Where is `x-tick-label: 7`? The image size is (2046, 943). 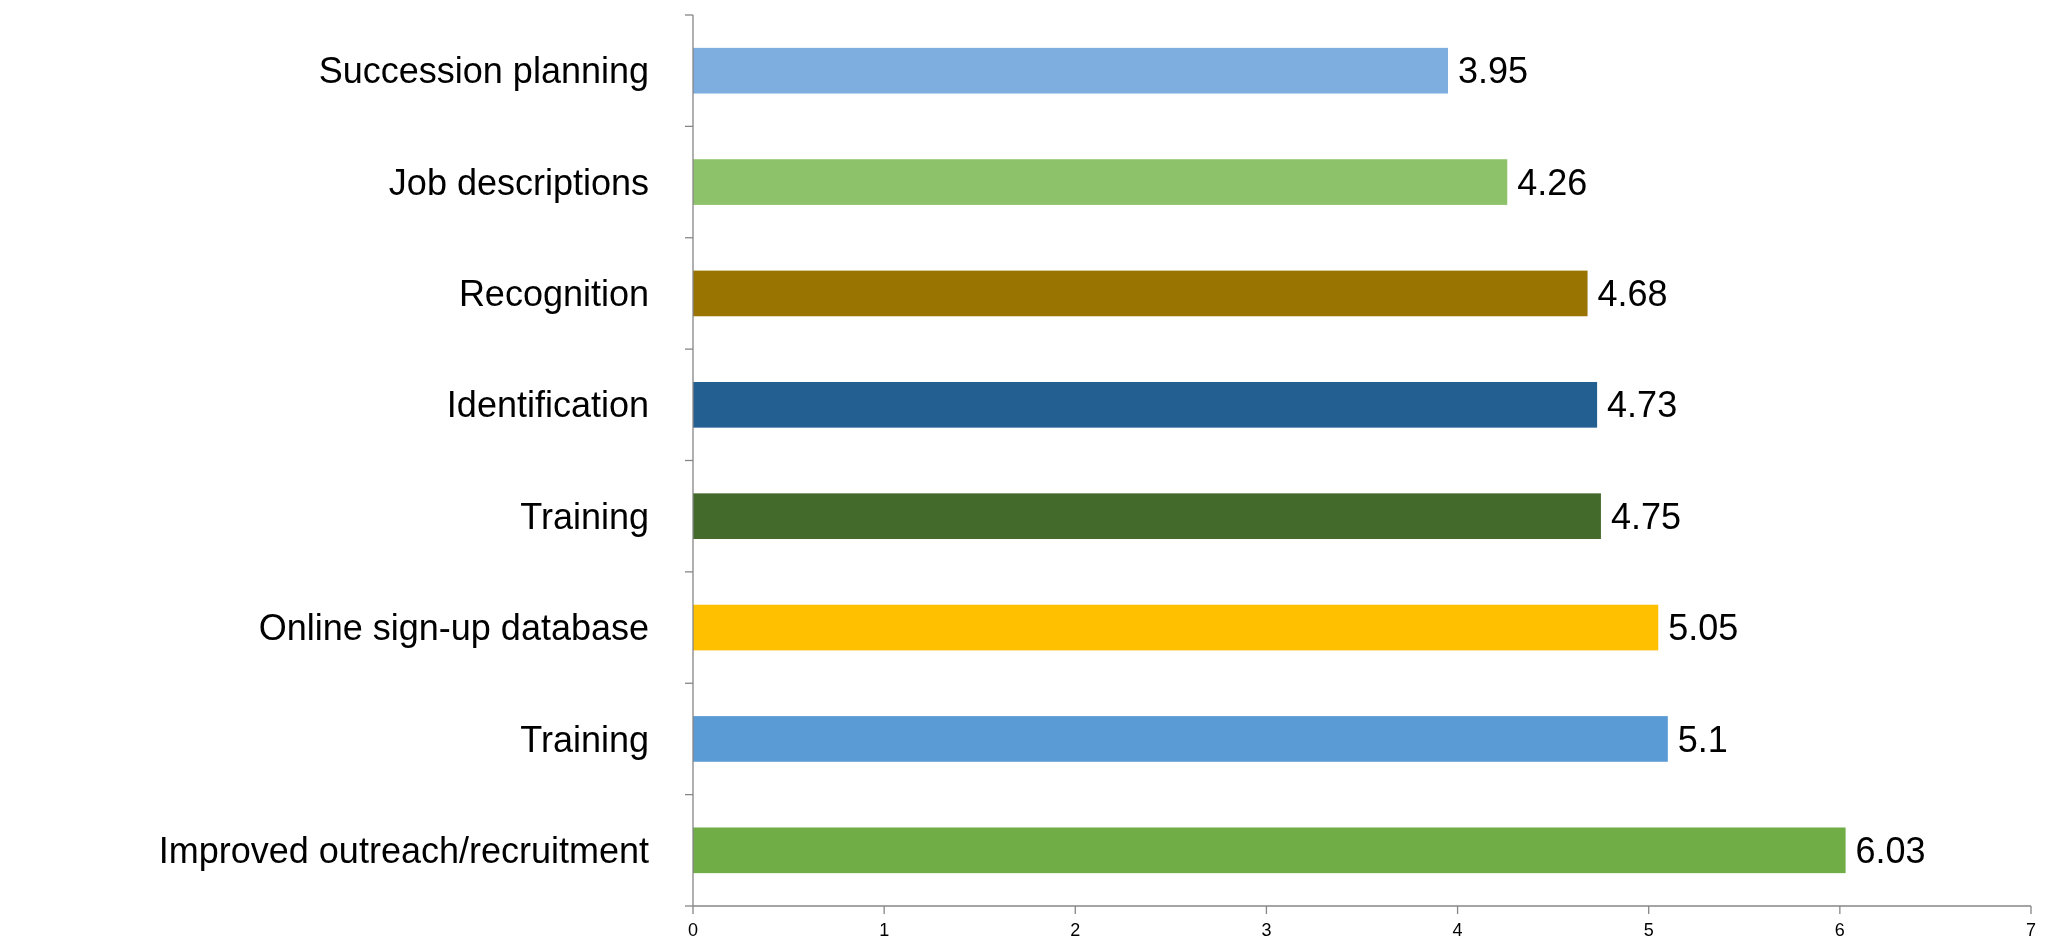
x-tick-label: 7 is located at coordinates (2031, 930).